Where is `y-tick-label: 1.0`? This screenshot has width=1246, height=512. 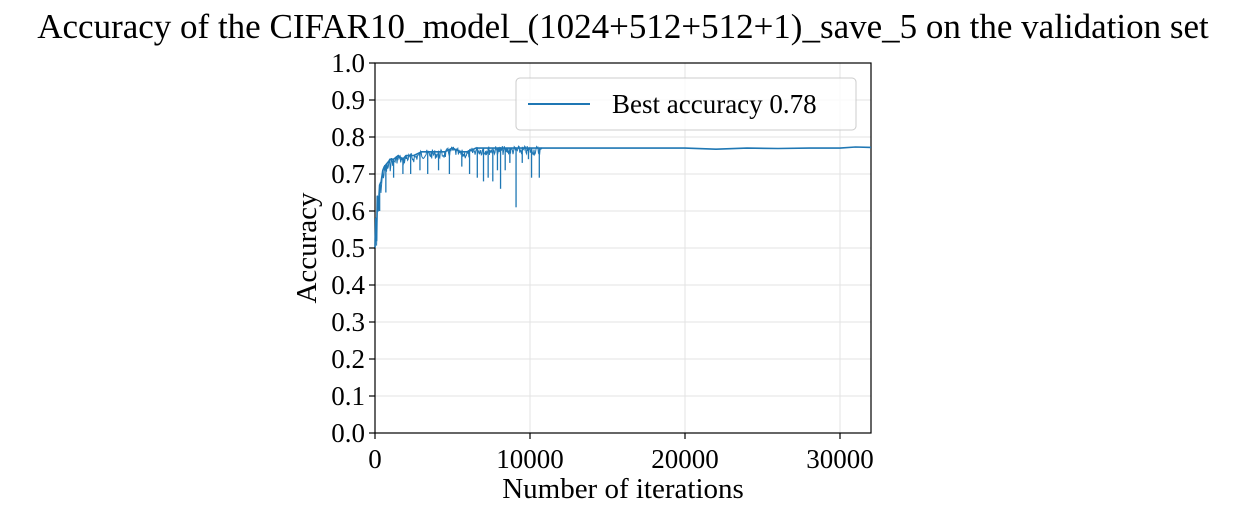
y-tick-label: 1.0 is located at coordinates (348, 63).